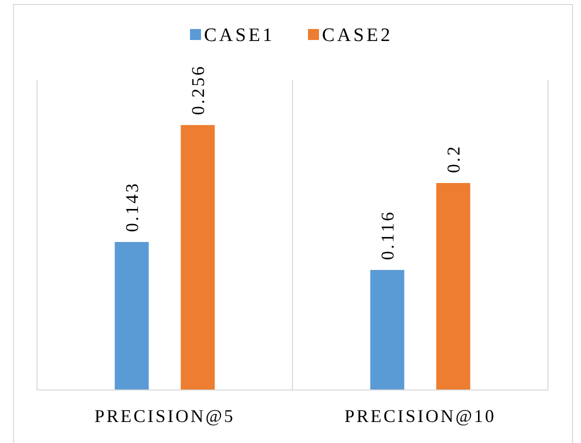 The height and width of the screenshot is (443, 581). What do you see at coordinates (357, 35) in the screenshot?
I see `legend-label: CASE2` at bounding box center [357, 35].